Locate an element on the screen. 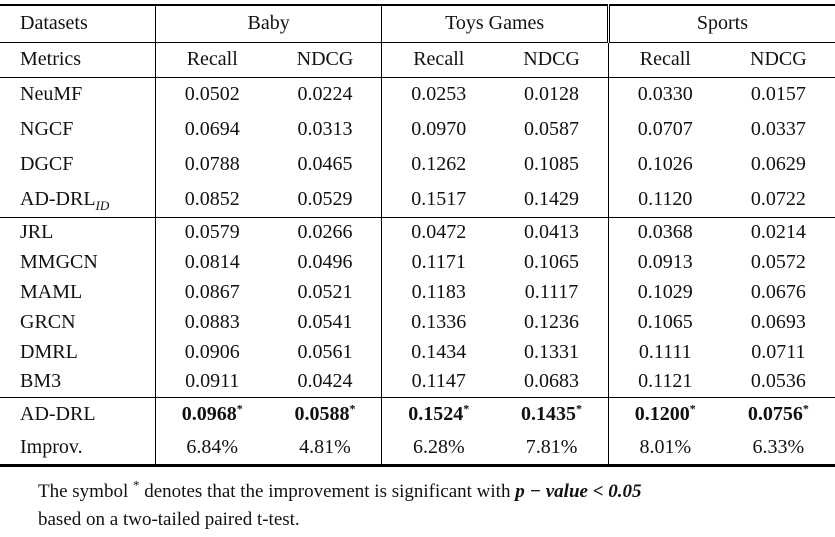  metric-value: 0.1183 is located at coordinates (438, 292).